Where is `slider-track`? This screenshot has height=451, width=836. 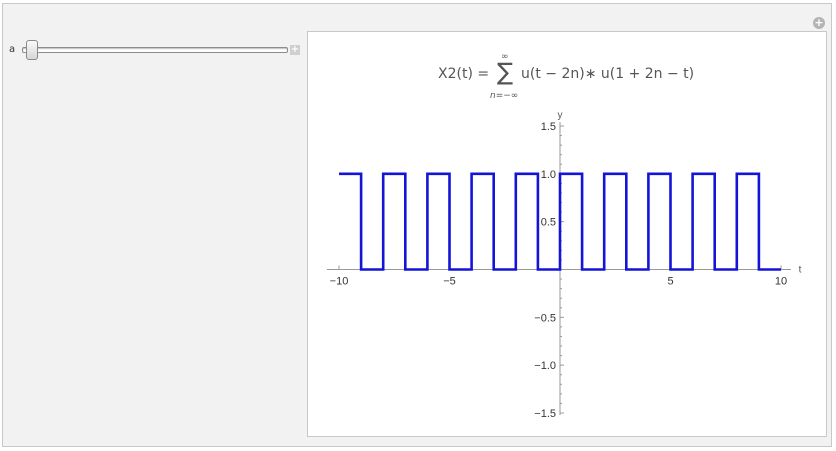 slider-track is located at coordinates (155, 50).